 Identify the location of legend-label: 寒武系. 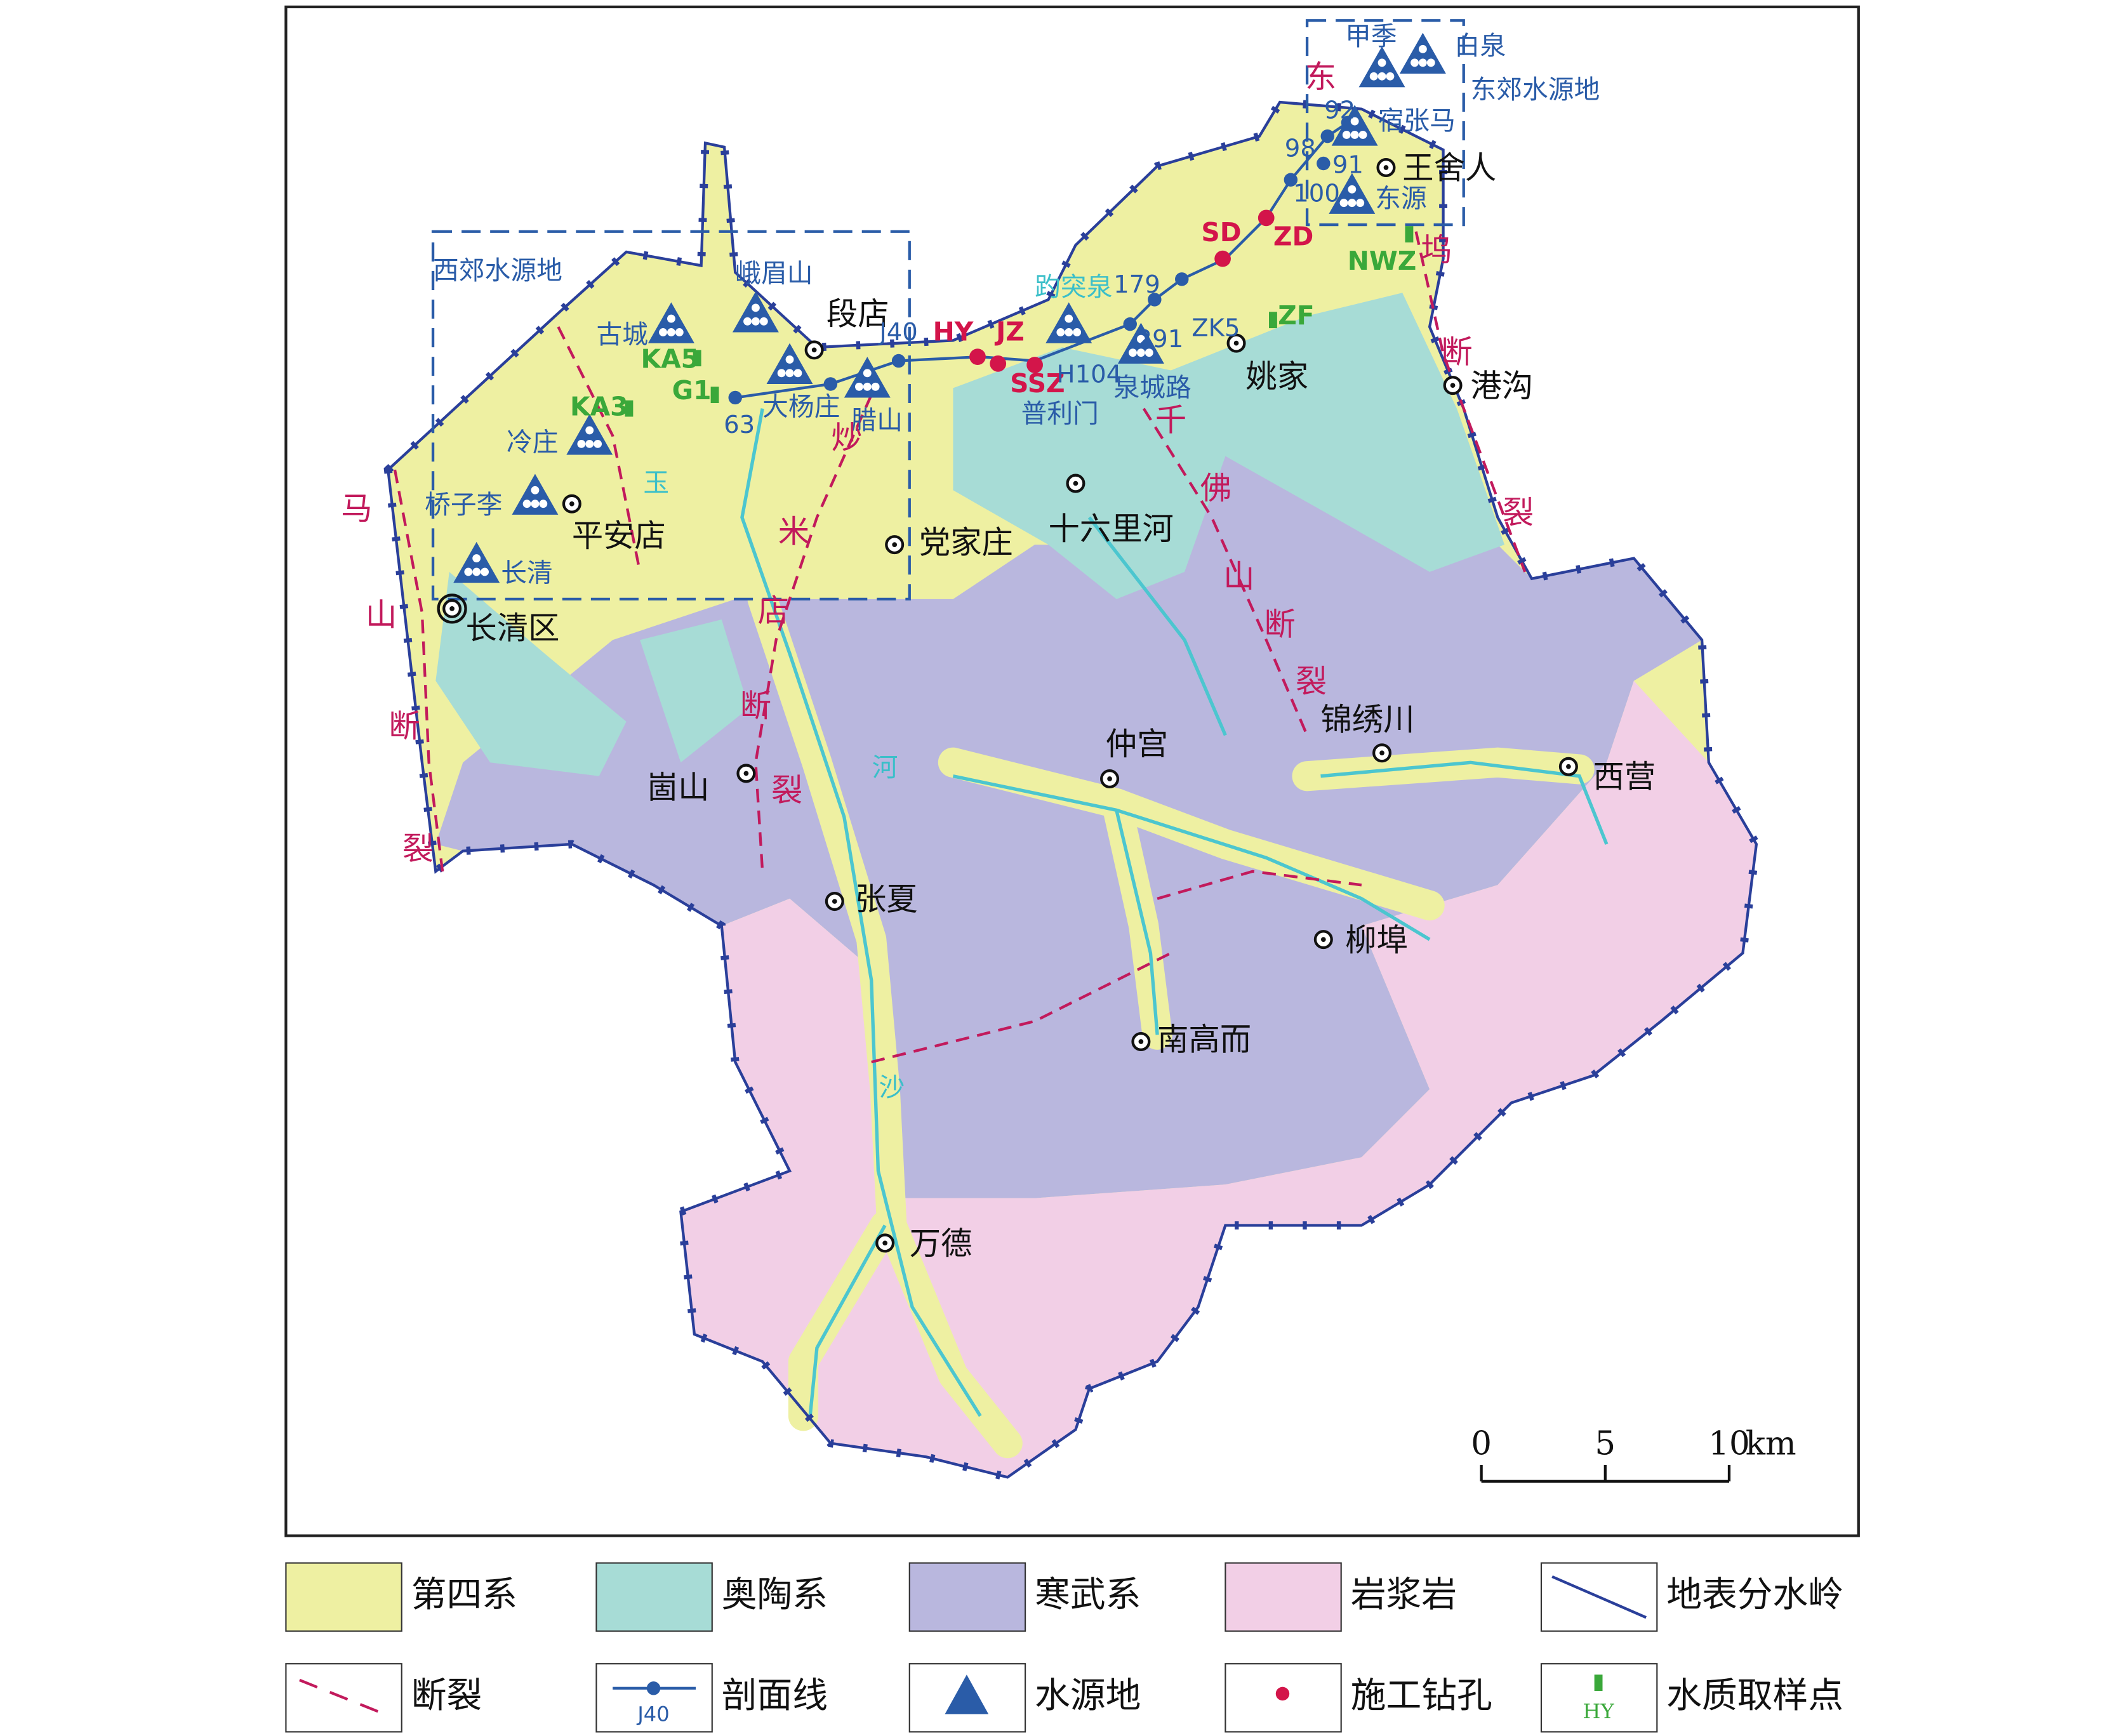
(1088, 1594).